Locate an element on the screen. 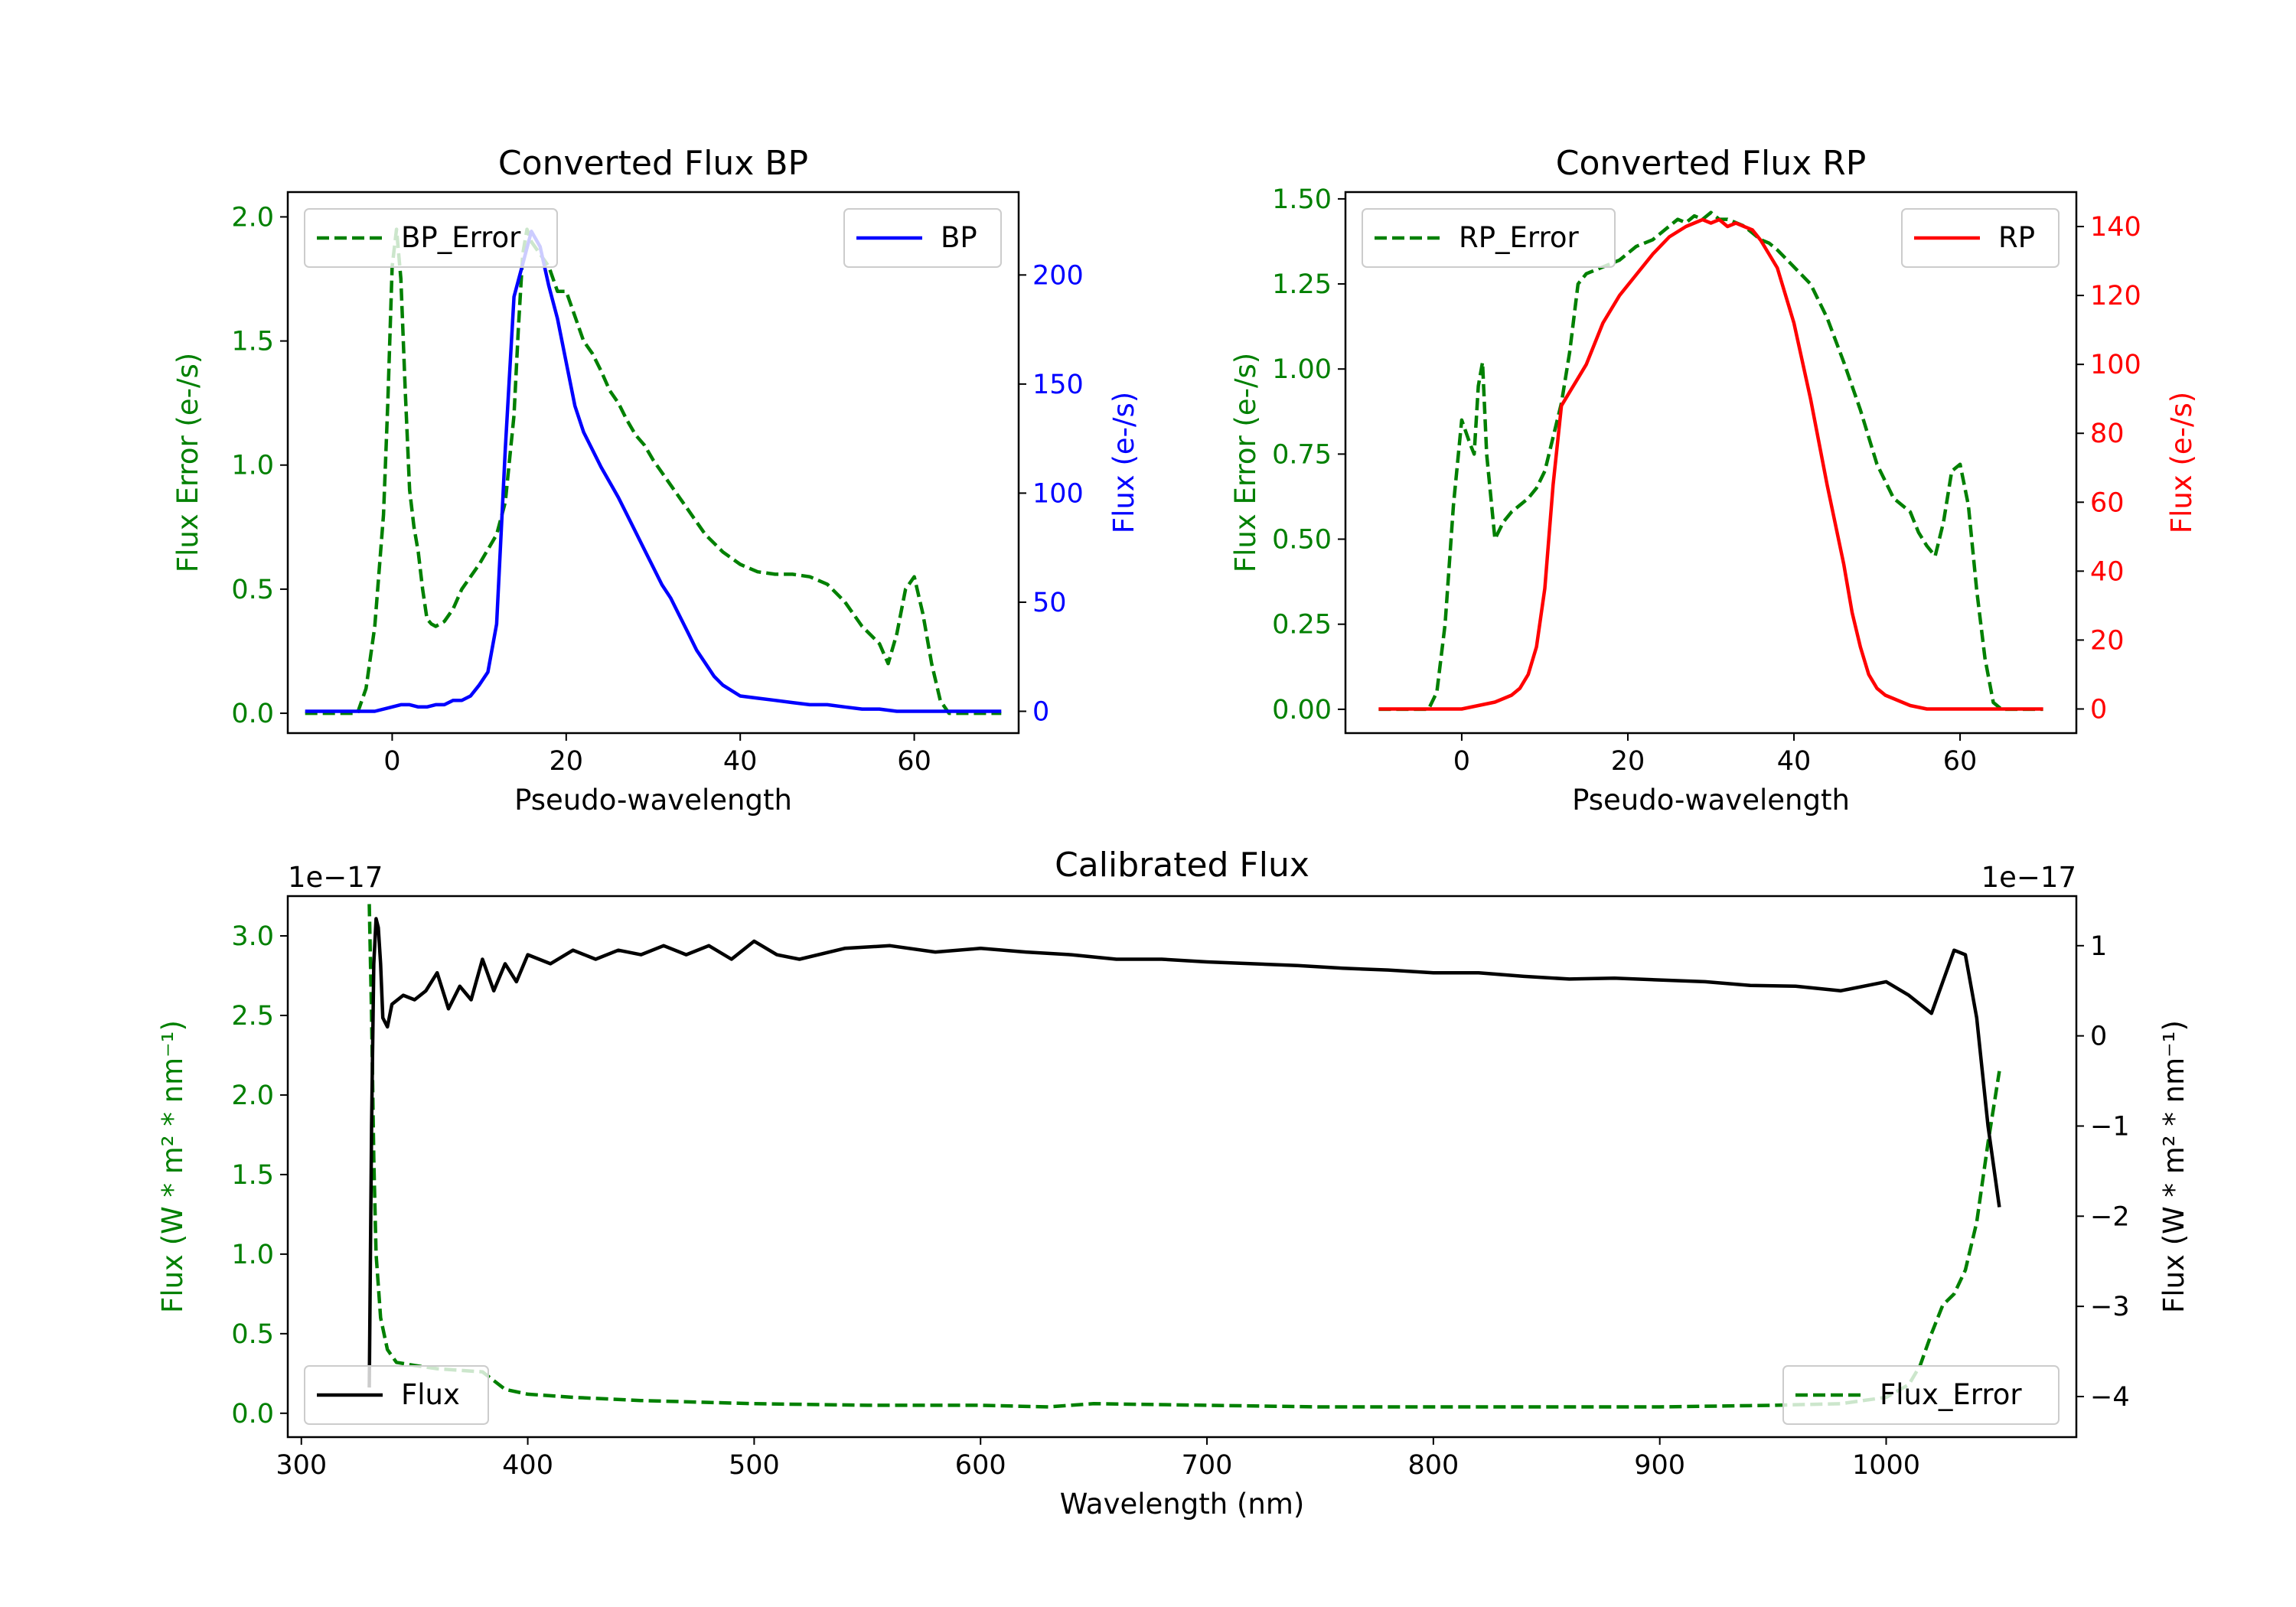 The width and height of the screenshot is (2296, 1607). bp-frame is located at coordinates (653, 463).